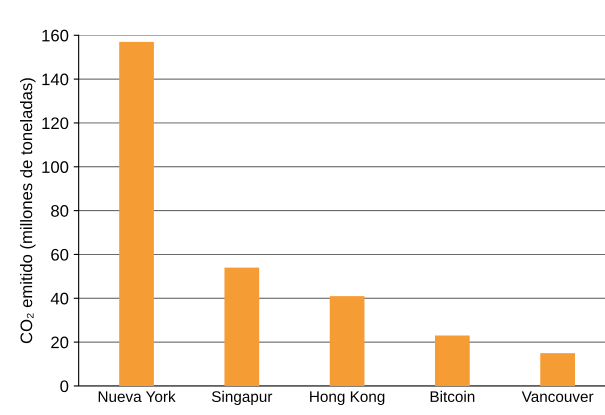 The height and width of the screenshot is (415, 605). I want to click on y-tick-label: 80, so click(59, 211).